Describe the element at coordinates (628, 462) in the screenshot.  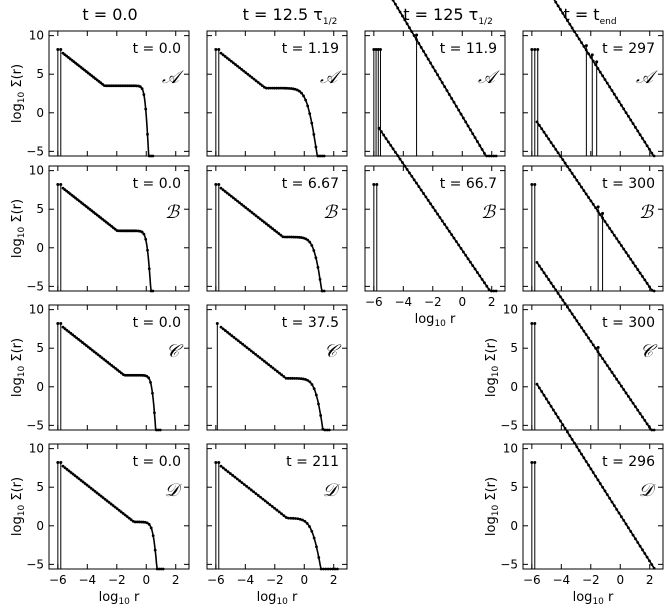
I see `panel-time-label: t = 296` at that location.